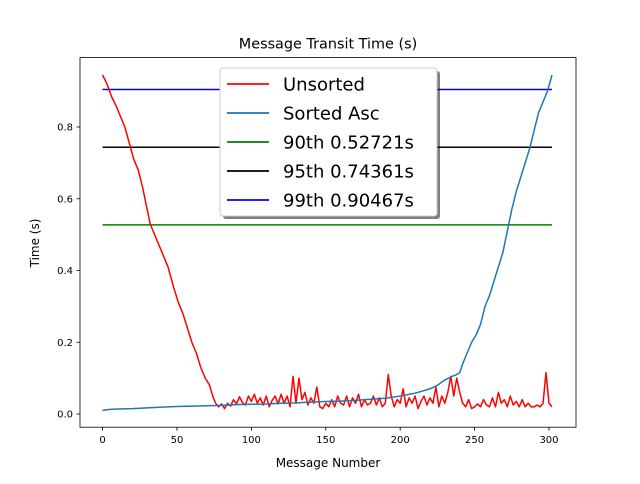  I want to click on legend-label-0: Unsorted, so click(324, 85).